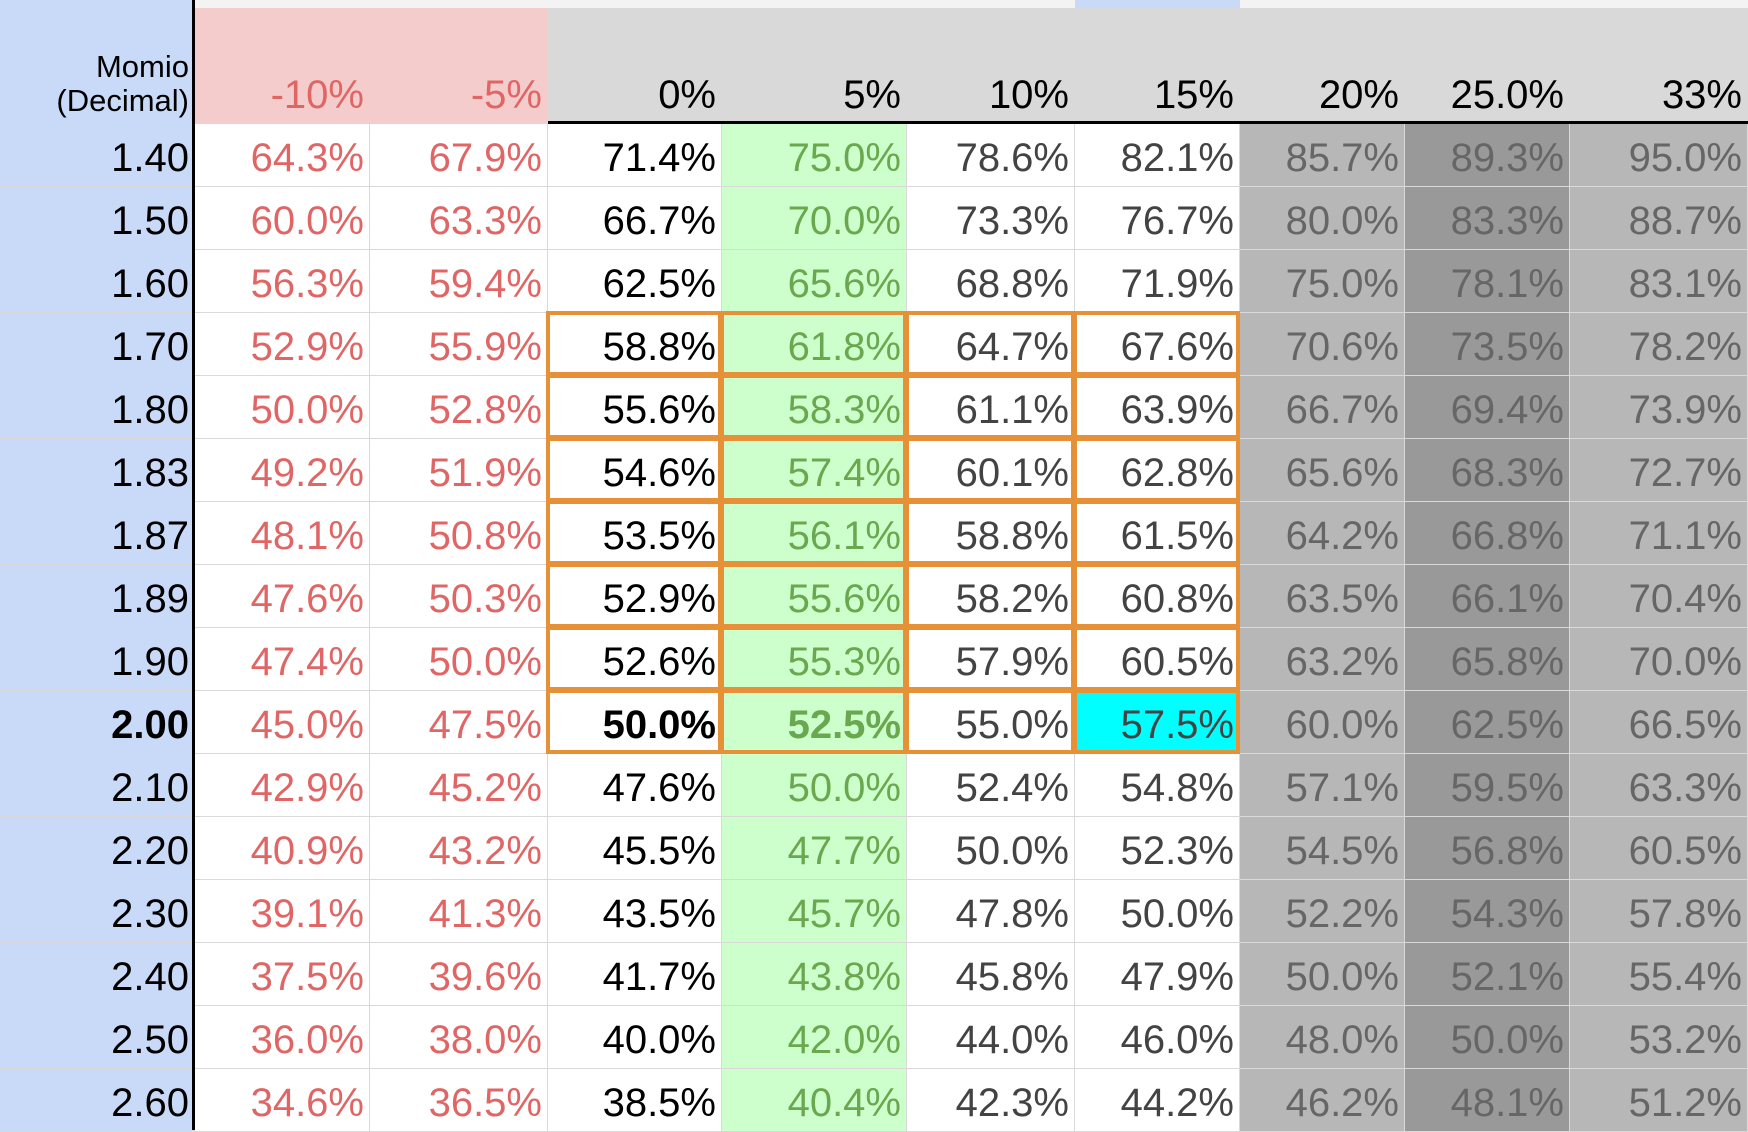  Describe the element at coordinates (991, 1037) in the screenshot. I see `table-cell: 44.0%` at that location.